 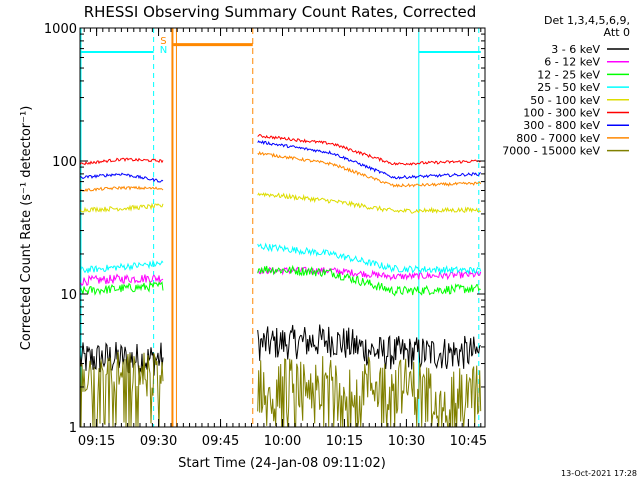 I want to click on legend-label: 800 - 7000 keV, so click(x=558, y=138).